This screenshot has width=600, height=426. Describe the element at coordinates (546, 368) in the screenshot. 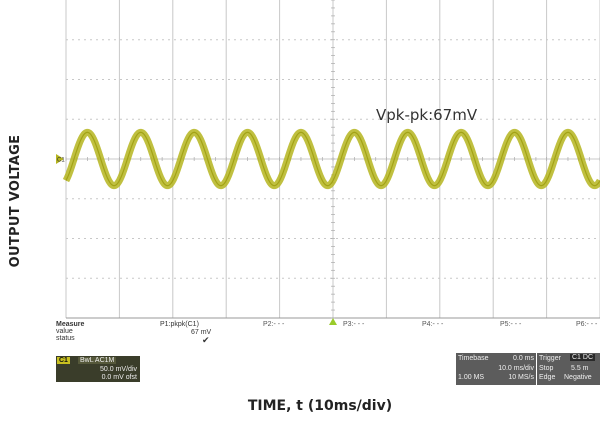

I see `trigger-mode: Stop` at that location.